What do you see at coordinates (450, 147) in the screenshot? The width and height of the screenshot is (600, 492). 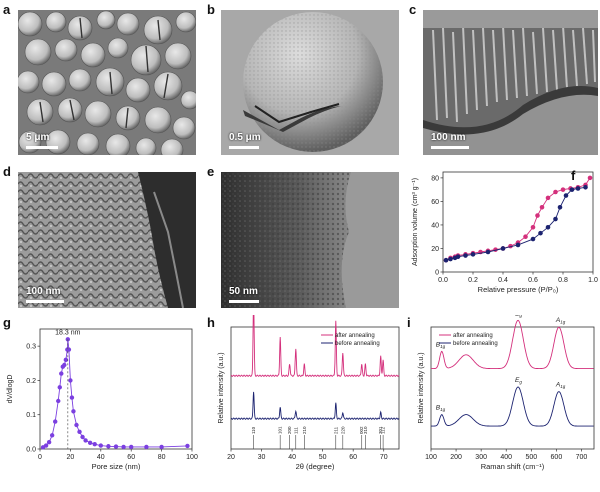 I see `scale-bar-c` at bounding box center [450, 147].